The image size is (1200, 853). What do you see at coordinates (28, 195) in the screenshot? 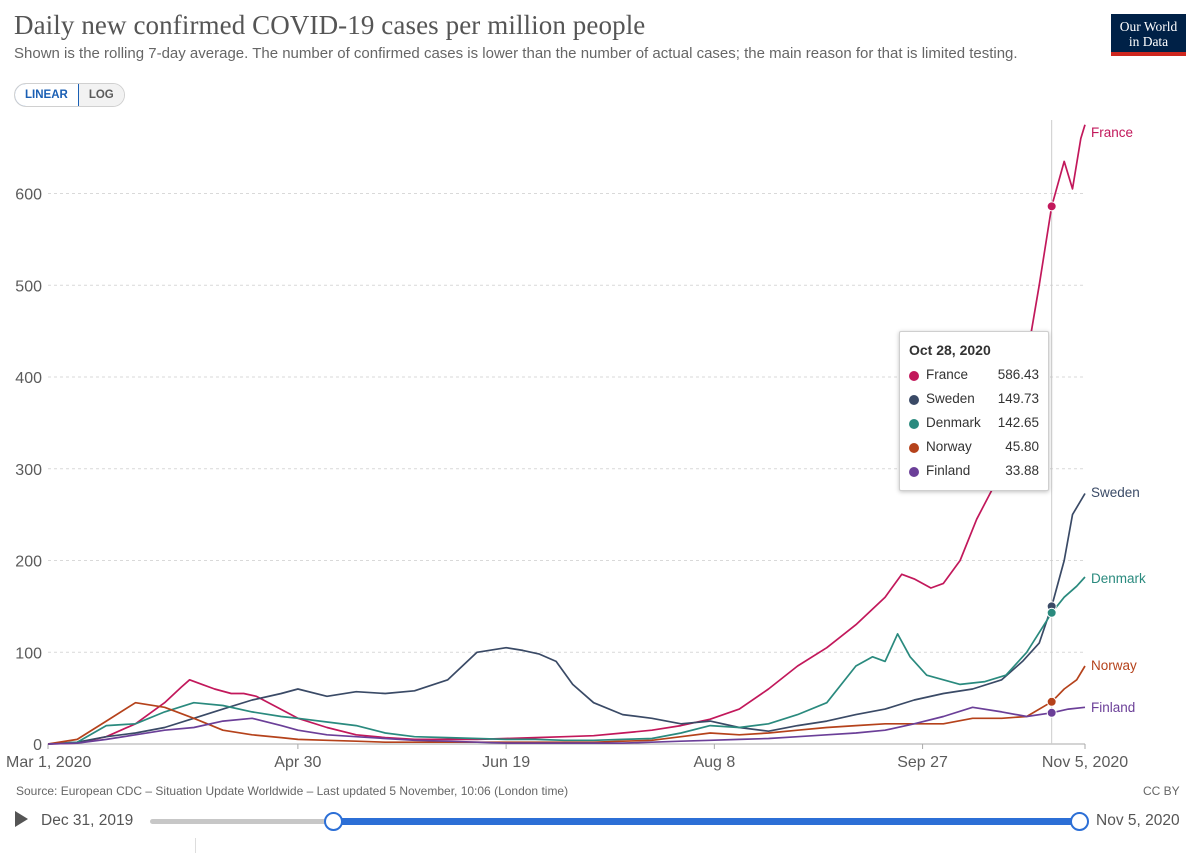
I see `y-tick-label: 600` at bounding box center [28, 195].